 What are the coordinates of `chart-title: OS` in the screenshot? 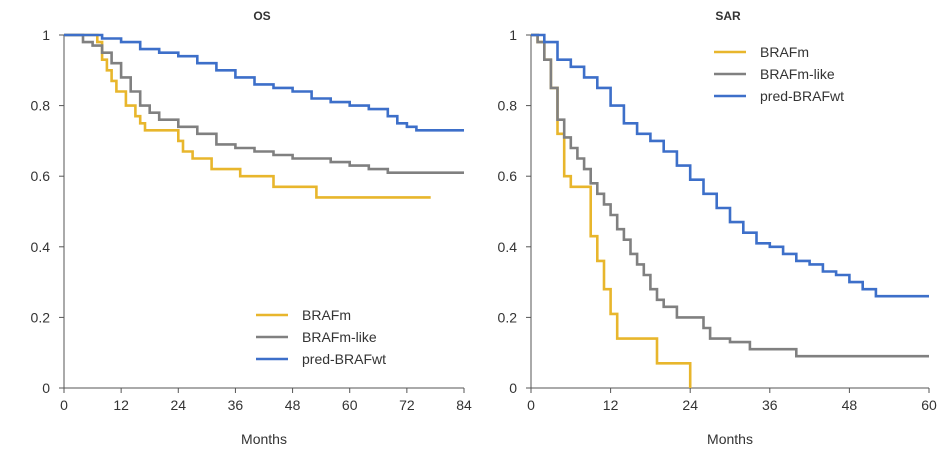 It's located at (261, 16).